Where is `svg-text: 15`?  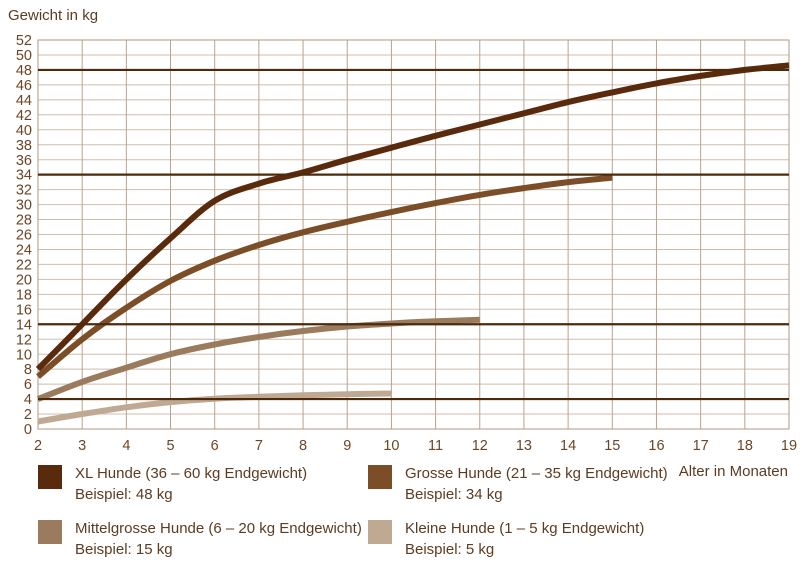
svg-text: 15 is located at coordinates (612, 446).